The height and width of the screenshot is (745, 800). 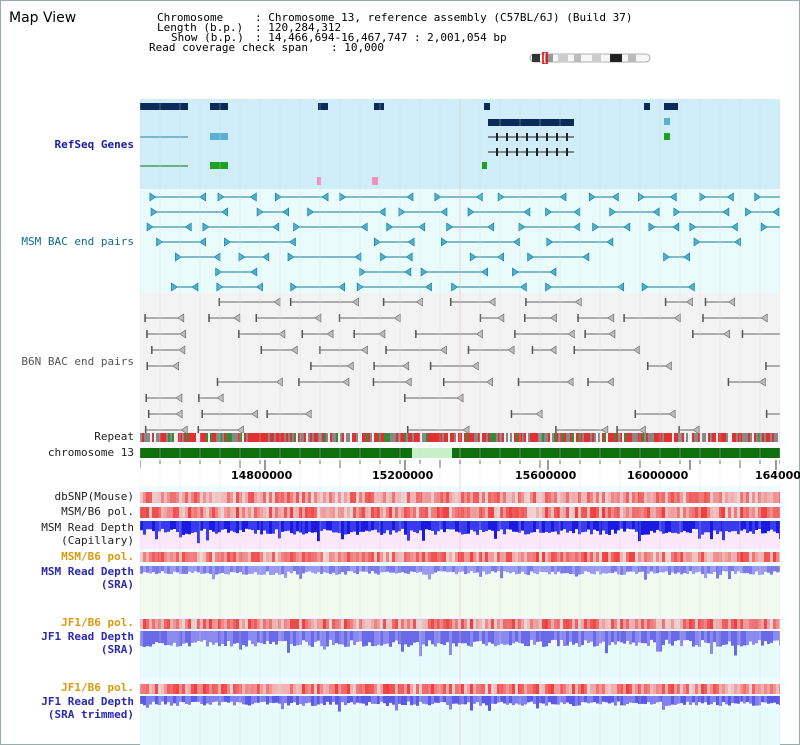 What do you see at coordinates (460, 144) in the screenshot?
I see `refseq-track-band` at bounding box center [460, 144].